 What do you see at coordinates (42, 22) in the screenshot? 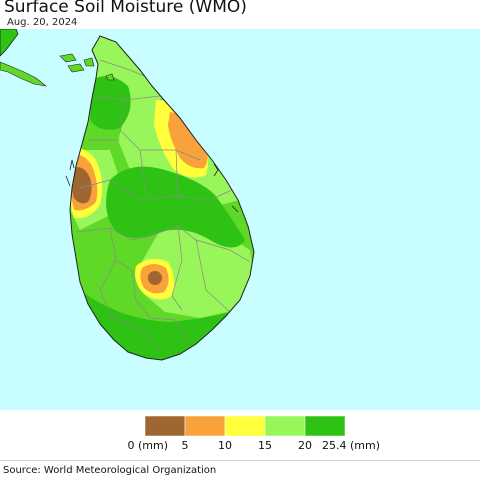
I see `map-date: Aug. 20, 2024` at bounding box center [42, 22].